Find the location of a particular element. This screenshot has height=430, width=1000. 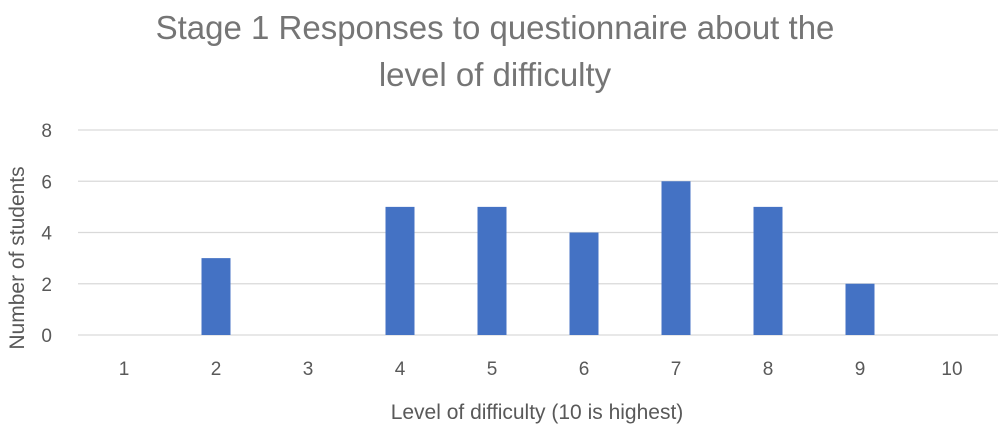

x-tick-labels: 1 2 3 4 5 6 7 8 9 10 is located at coordinates (541, 369).